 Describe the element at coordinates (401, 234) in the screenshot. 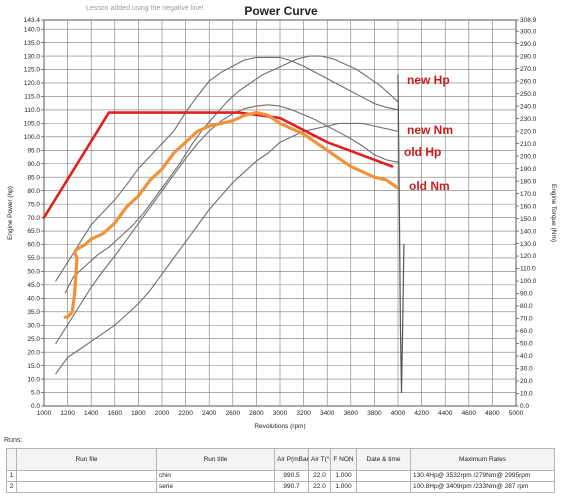

I see `series-cut-line` at that location.